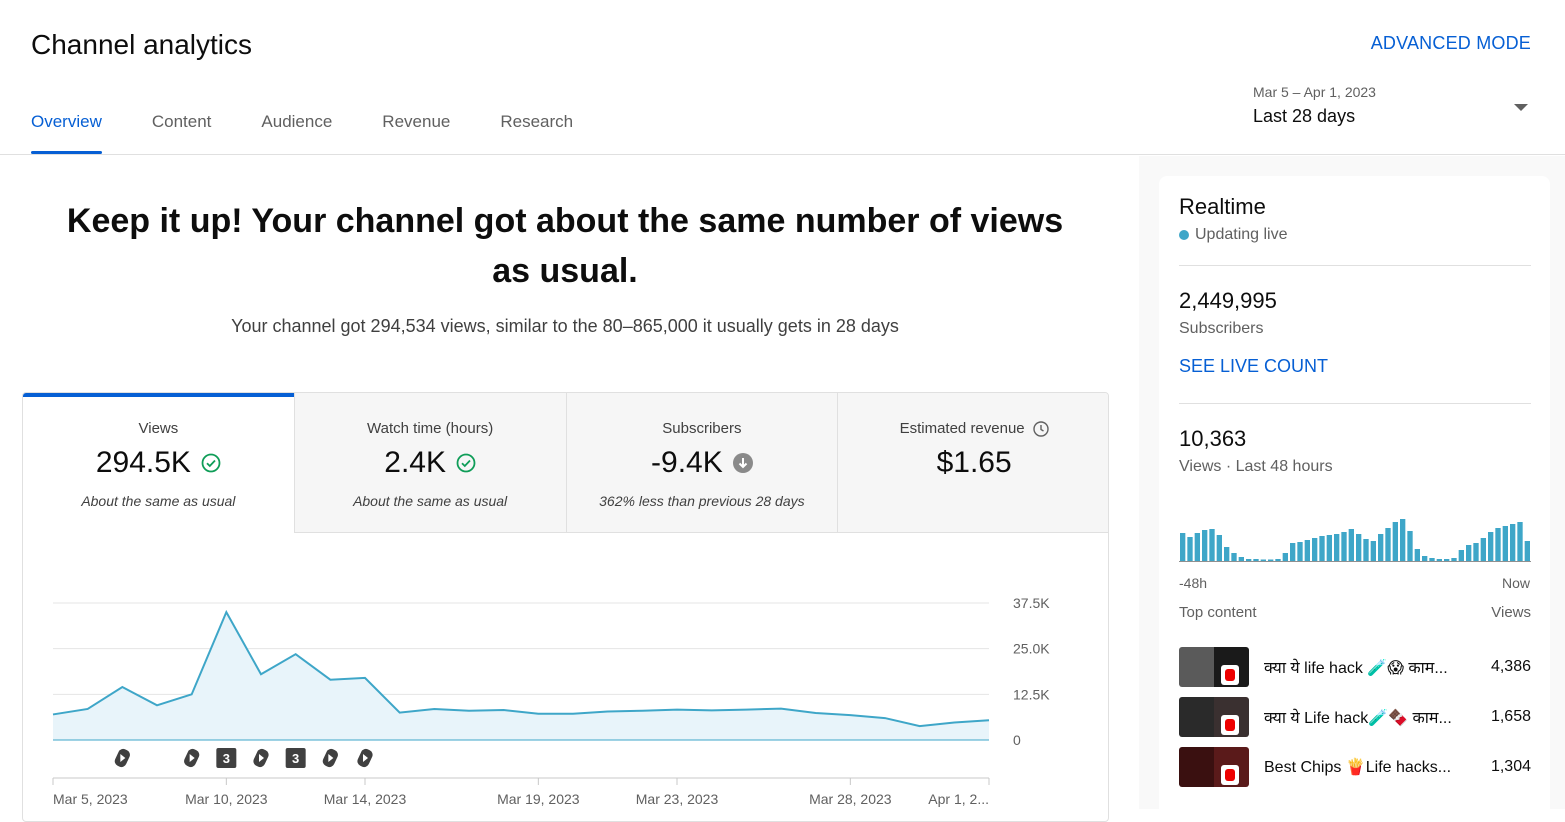 The image size is (1565, 822). I want to click on date-range-selector: Mar 5 – Apr 1, 2023 Last 28 days, so click(1393, 109).